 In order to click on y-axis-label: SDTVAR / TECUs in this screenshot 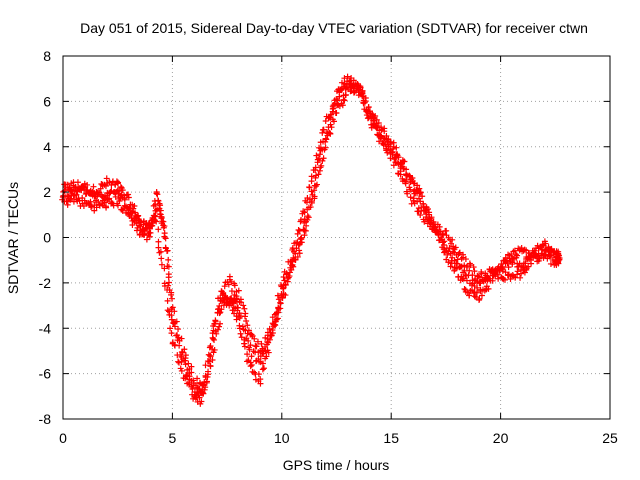, I will do `click(13, 238)`.